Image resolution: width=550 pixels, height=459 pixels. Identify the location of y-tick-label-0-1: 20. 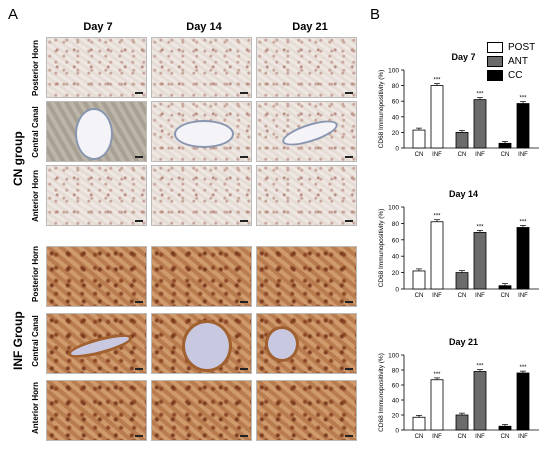
(396, 133).